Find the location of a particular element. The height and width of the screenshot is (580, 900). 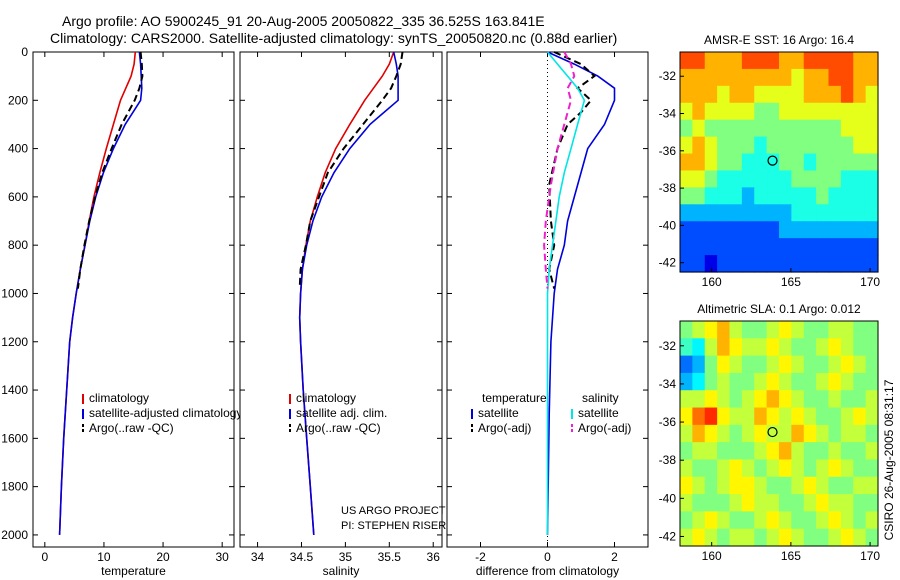

sst-map-title: AMSR-E SST: 16 Argo: 16.4 is located at coordinates (779, 40).